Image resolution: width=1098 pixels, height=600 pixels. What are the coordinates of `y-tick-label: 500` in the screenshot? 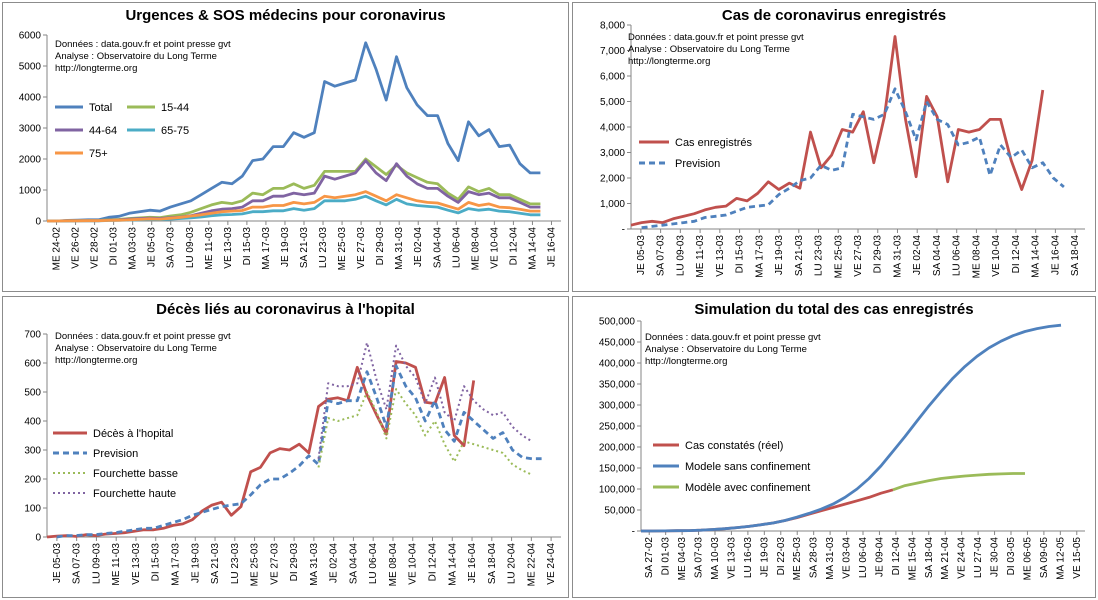 It's located at (32, 393).